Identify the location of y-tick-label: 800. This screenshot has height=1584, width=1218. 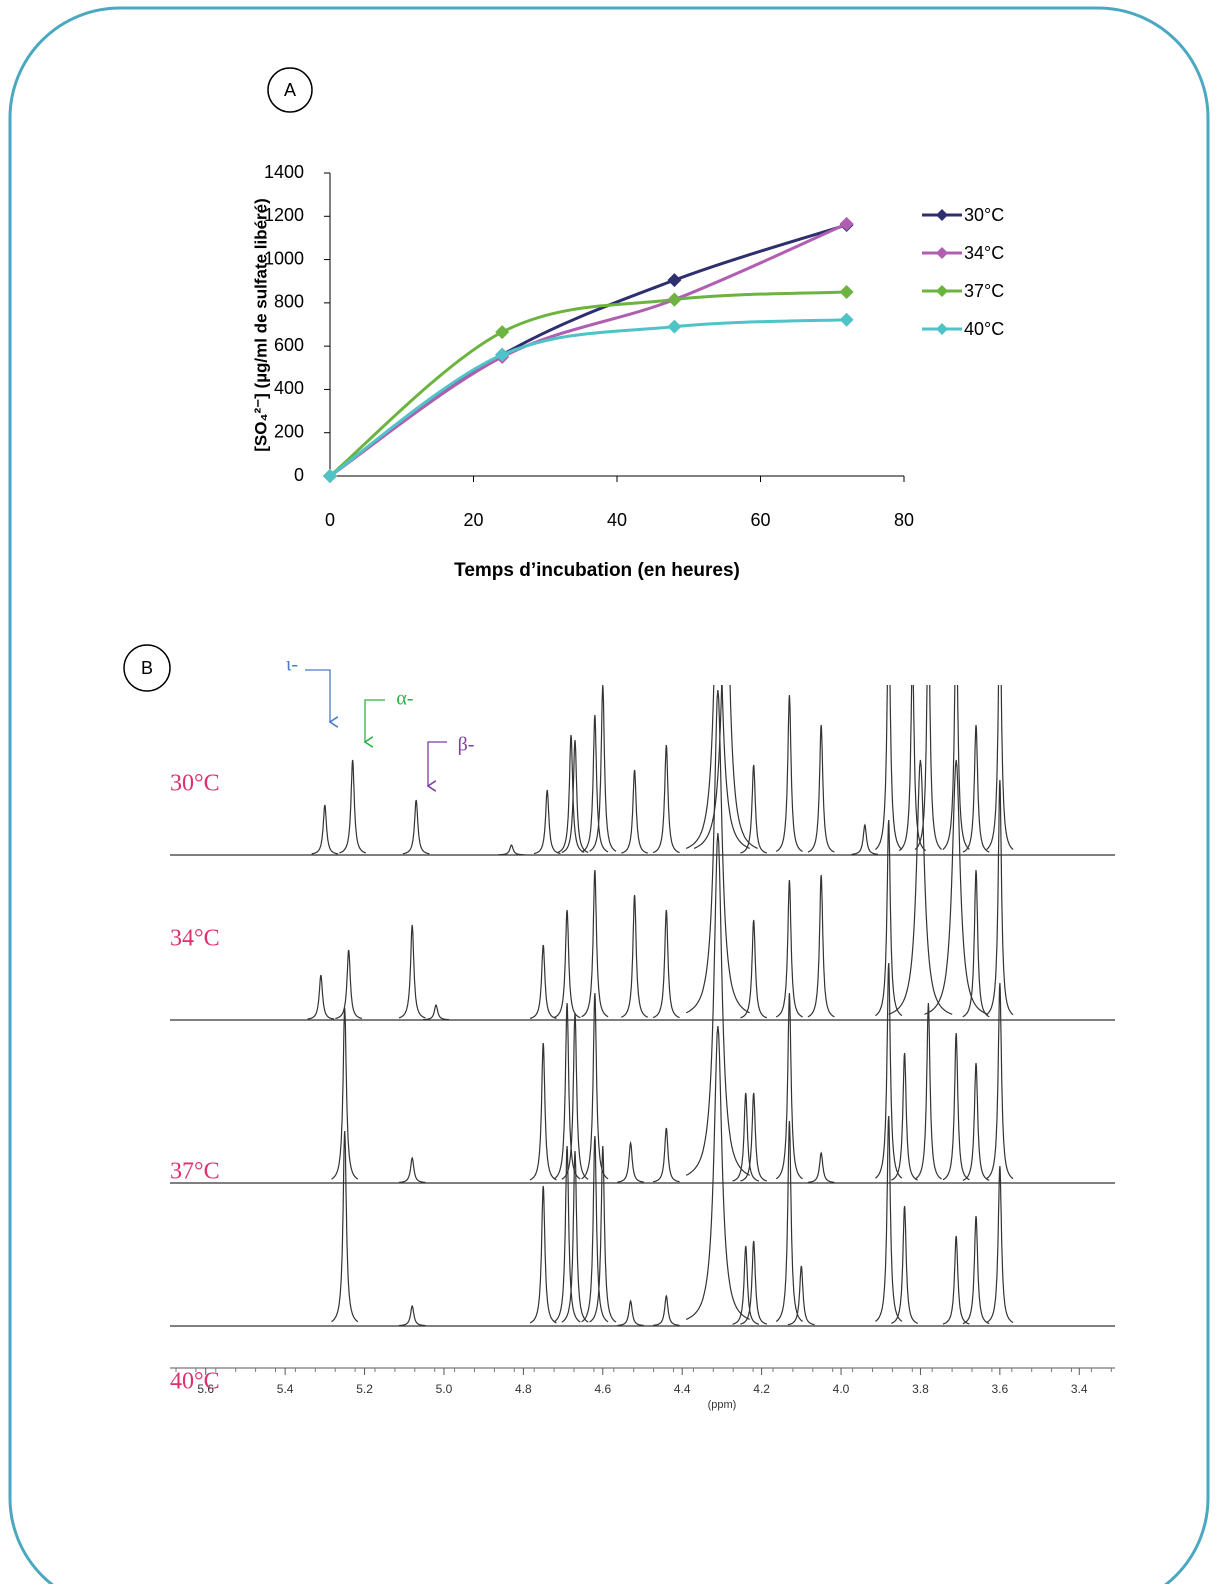
(289, 302).